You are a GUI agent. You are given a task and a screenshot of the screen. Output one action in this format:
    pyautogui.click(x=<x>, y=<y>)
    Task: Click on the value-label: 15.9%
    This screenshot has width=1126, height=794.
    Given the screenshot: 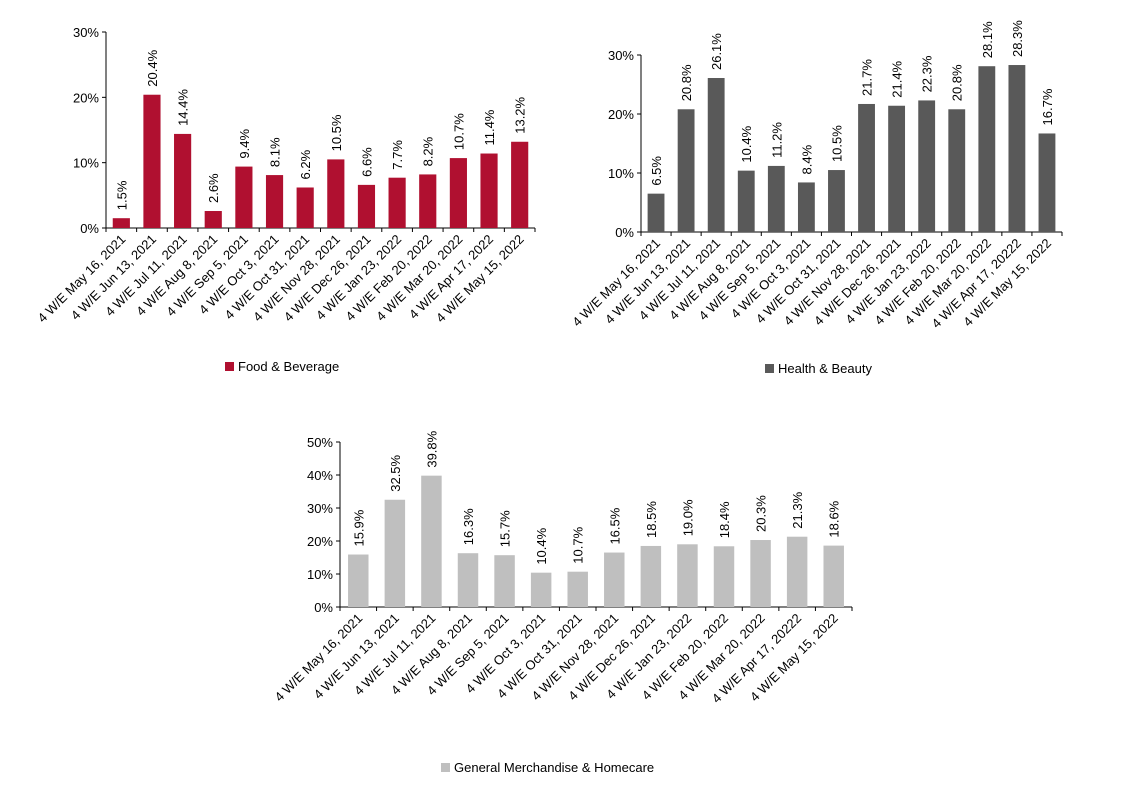 What is the action you would take?
    pyautogui.click(x=358, y=527)
    